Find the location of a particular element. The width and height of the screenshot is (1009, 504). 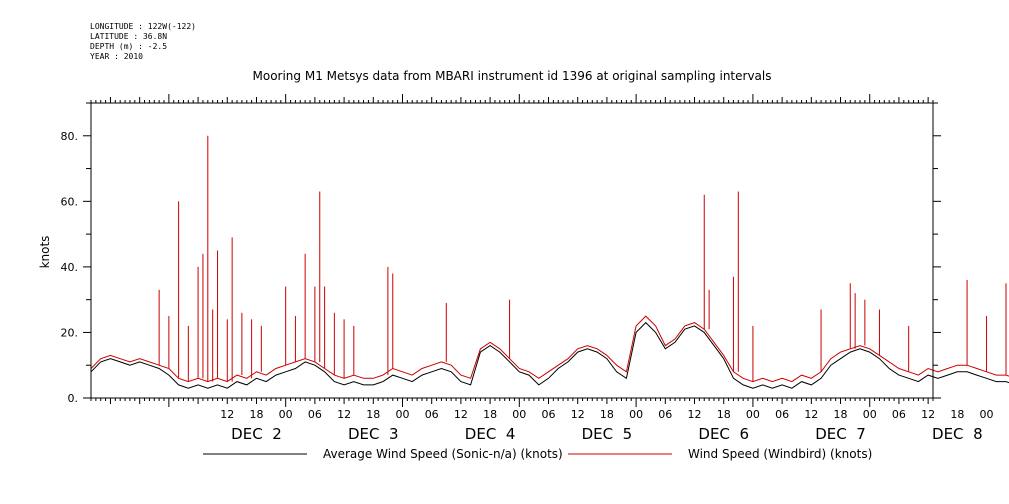

x-day-label: DEC 7 is located at coordinates (840, 434).